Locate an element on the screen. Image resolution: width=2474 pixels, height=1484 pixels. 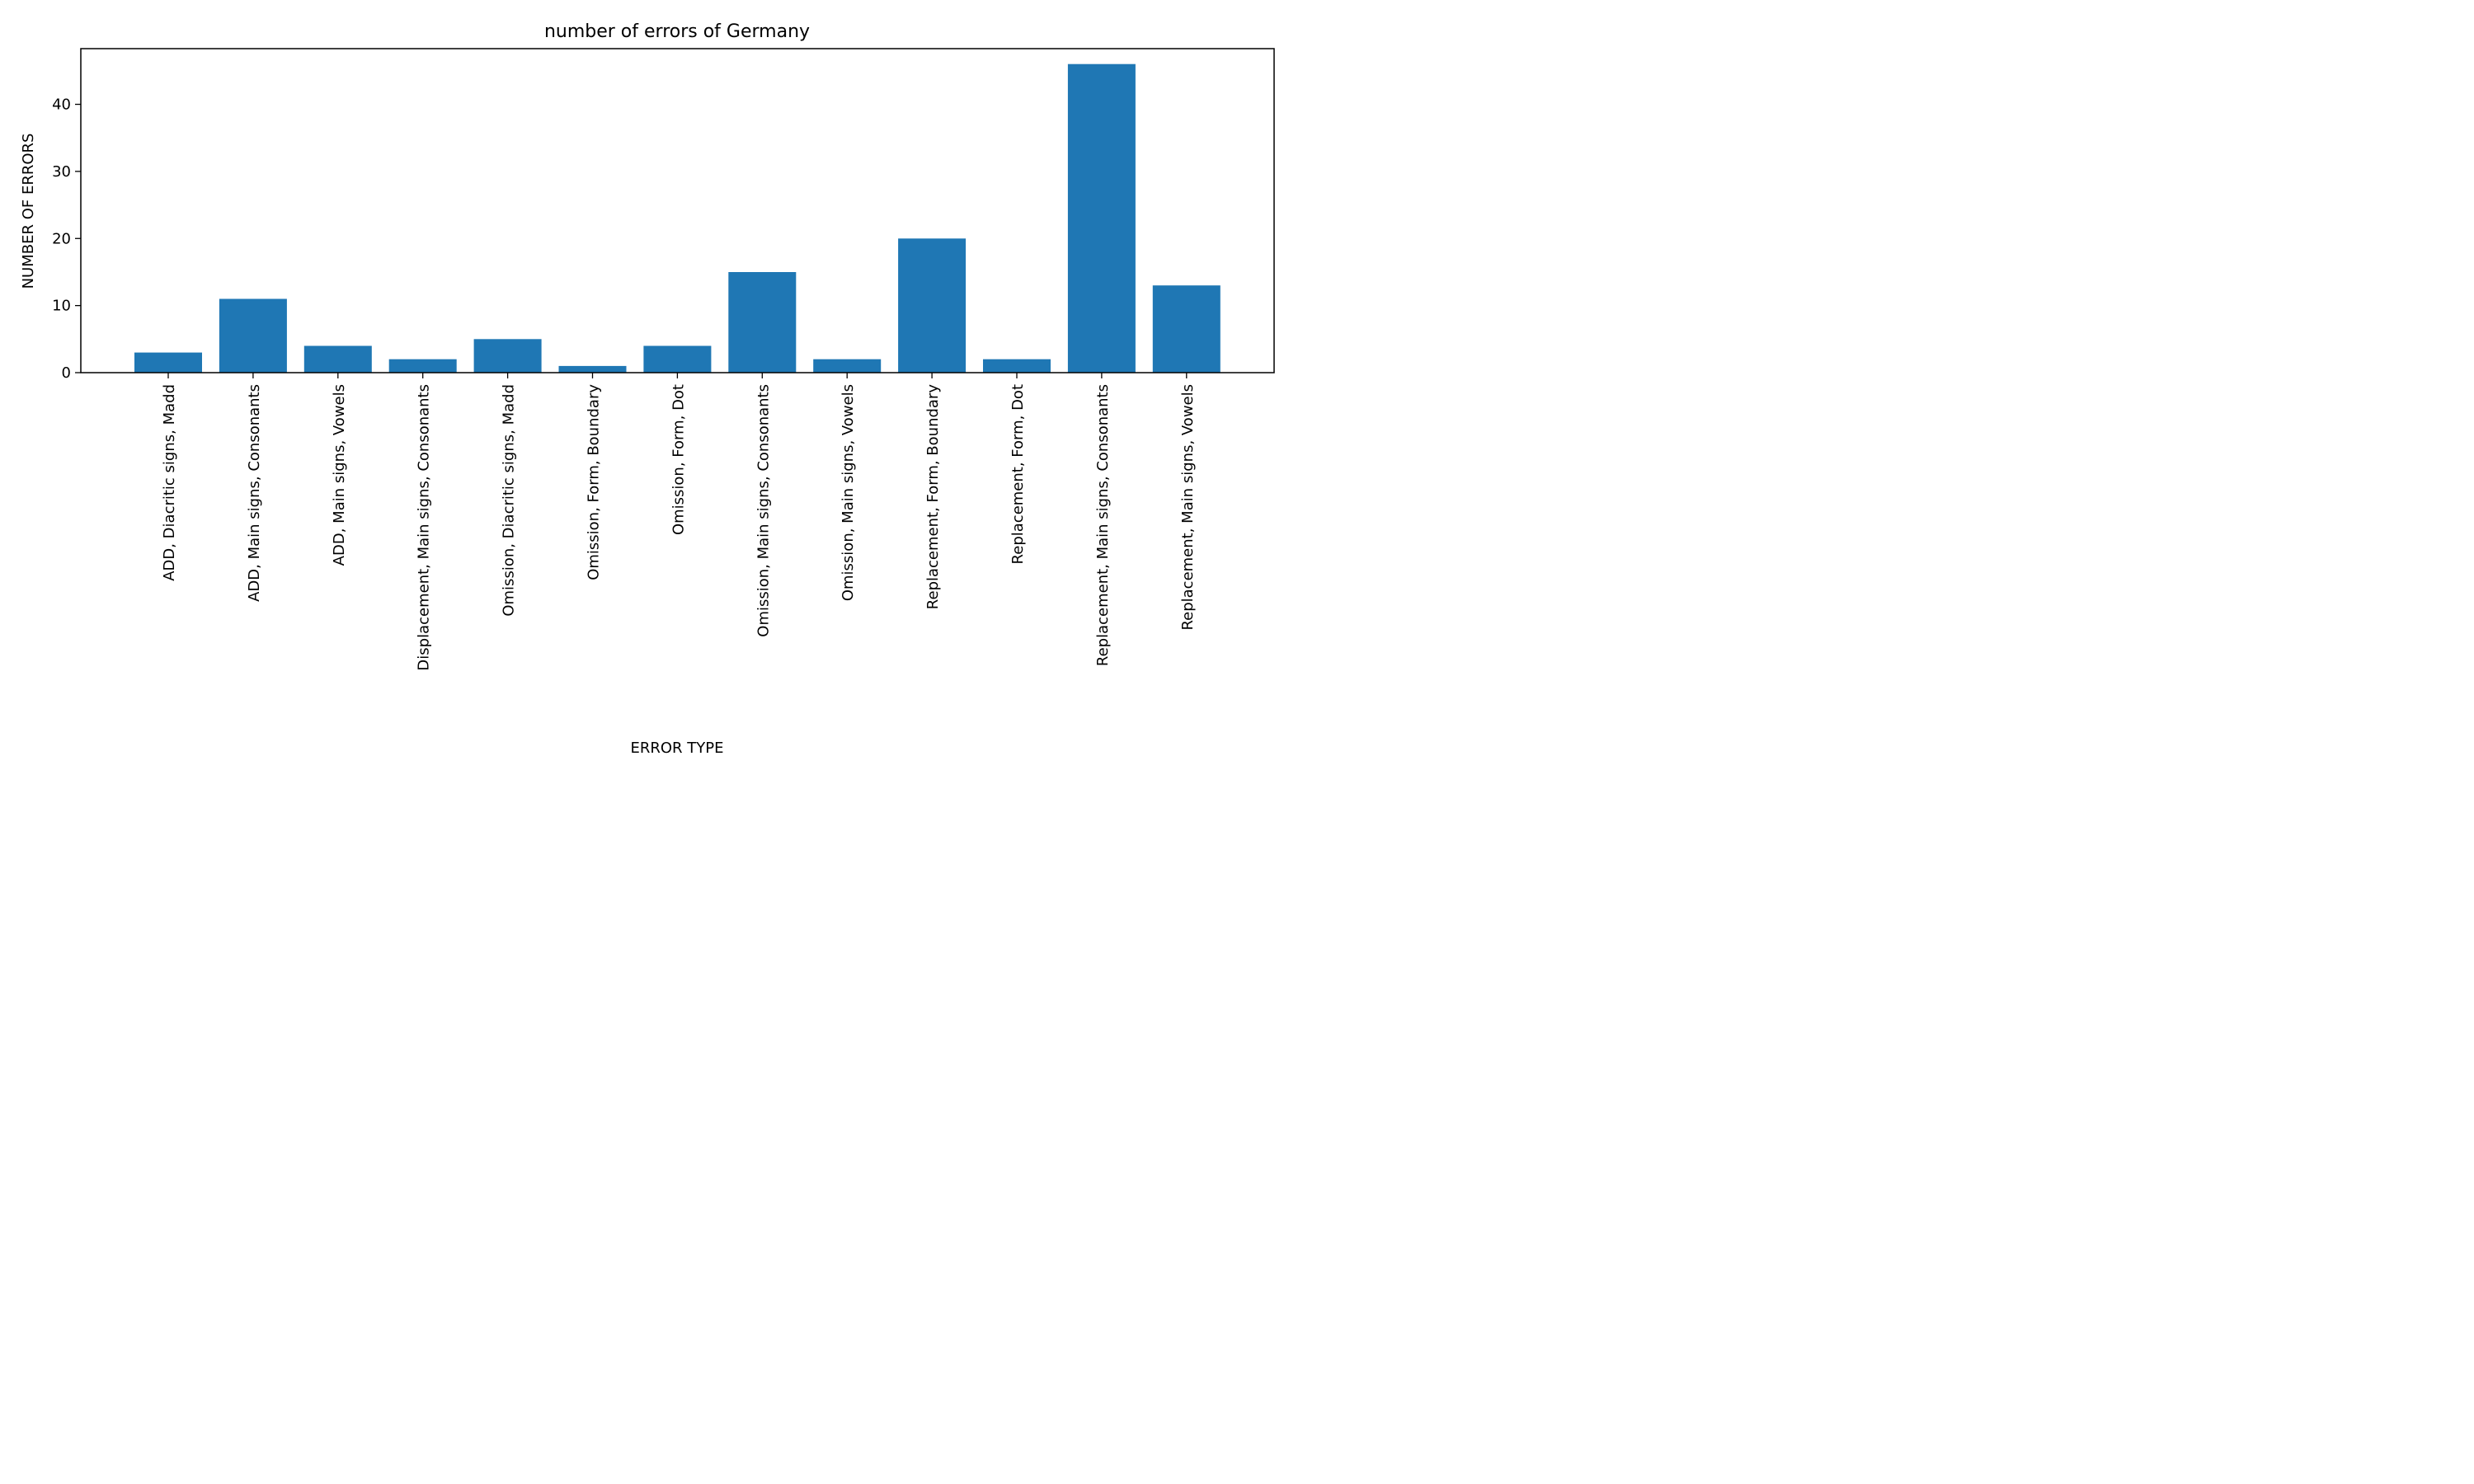
x-tick-label: Replacement, Form, Dot is located at coordinates (1018, 474).